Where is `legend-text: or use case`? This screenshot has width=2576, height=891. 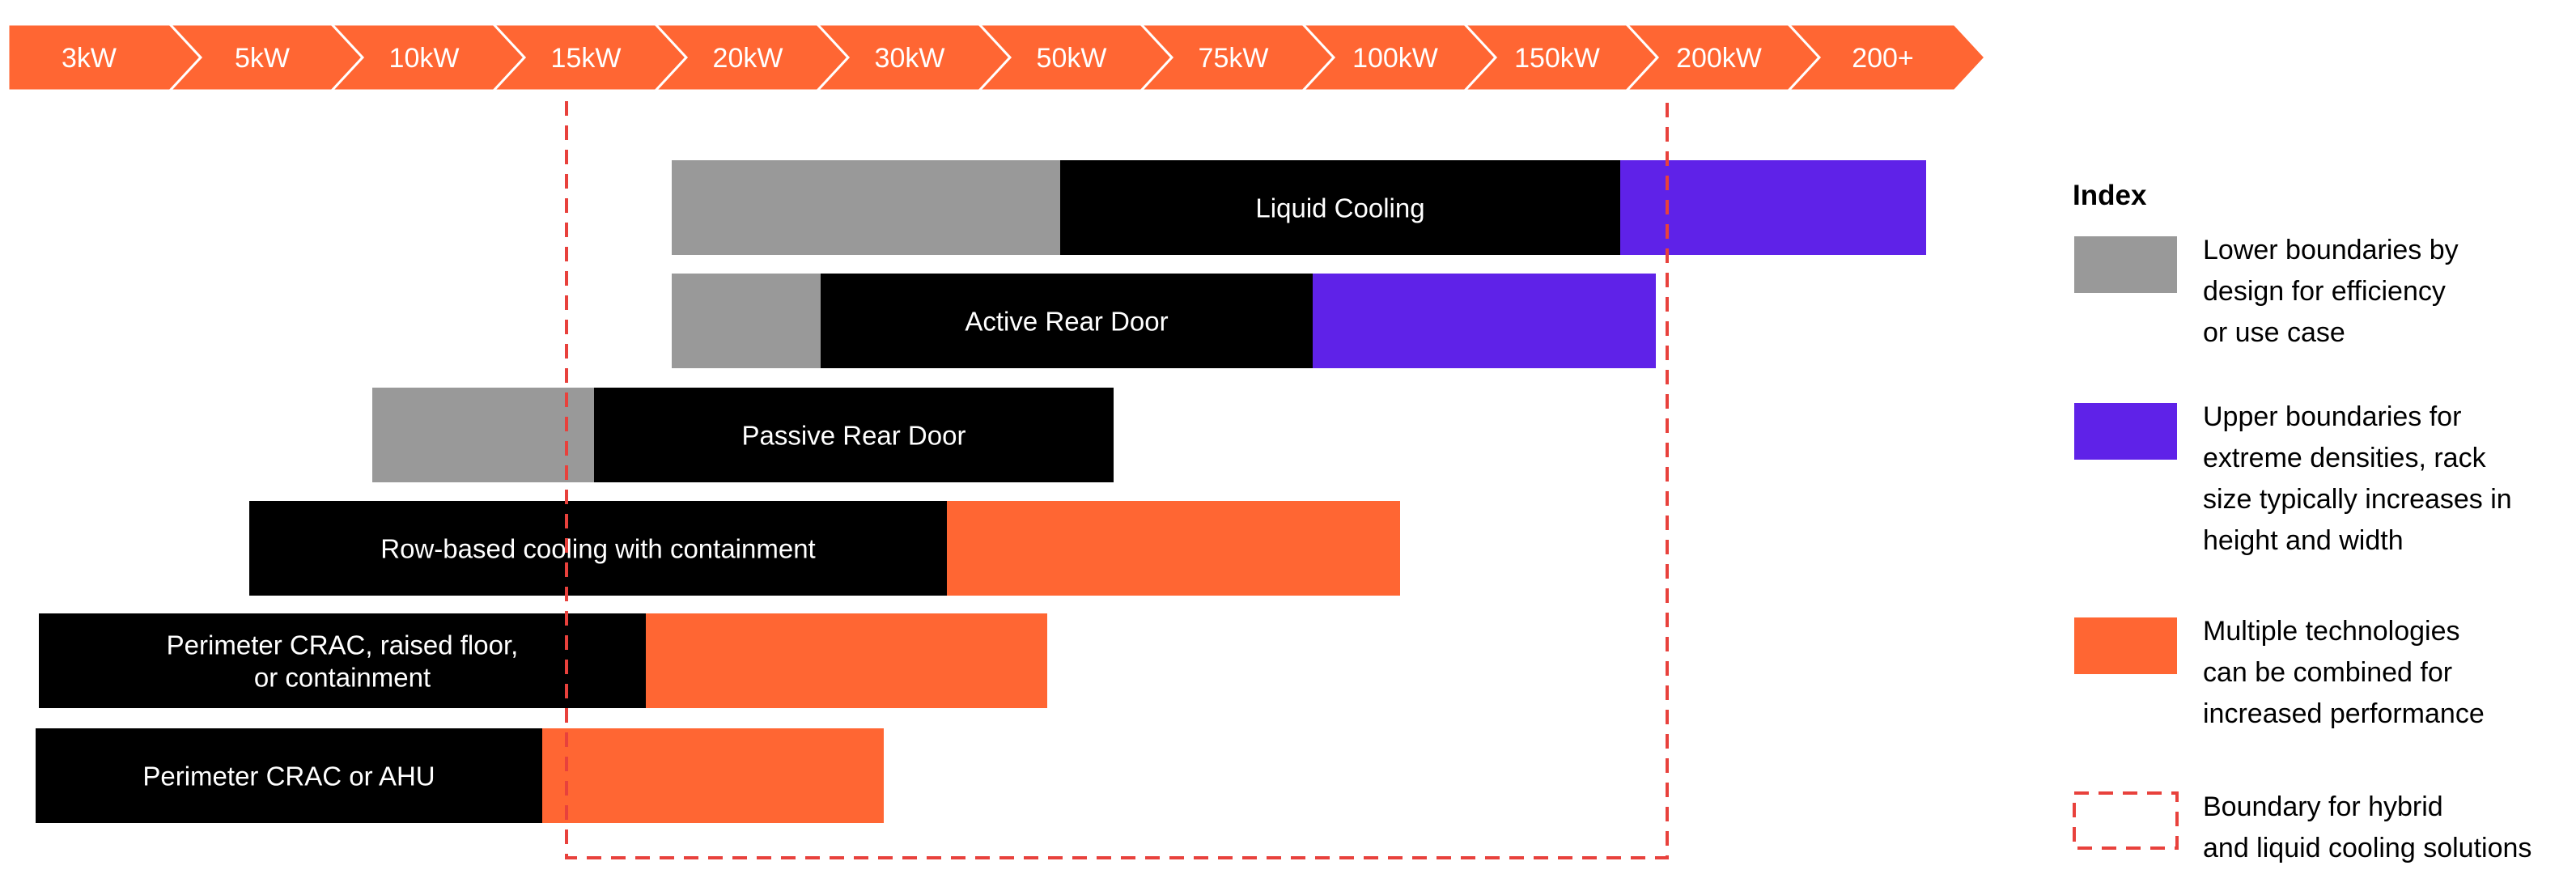
legend-text: or use case is located at coordinates (2274, 332).